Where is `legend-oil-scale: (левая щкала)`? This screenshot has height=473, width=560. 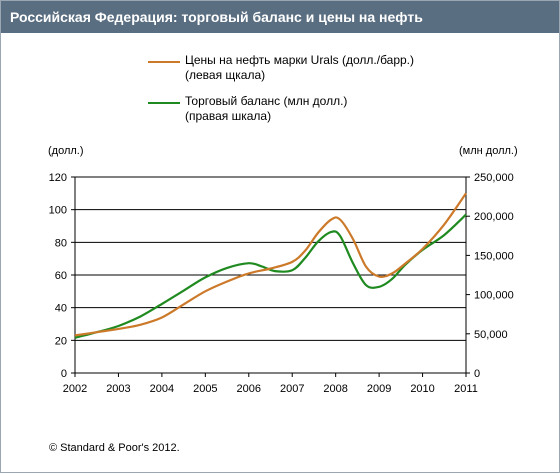 legend-oil-scale: (левая щкала) is located at coordinates (225, 75).